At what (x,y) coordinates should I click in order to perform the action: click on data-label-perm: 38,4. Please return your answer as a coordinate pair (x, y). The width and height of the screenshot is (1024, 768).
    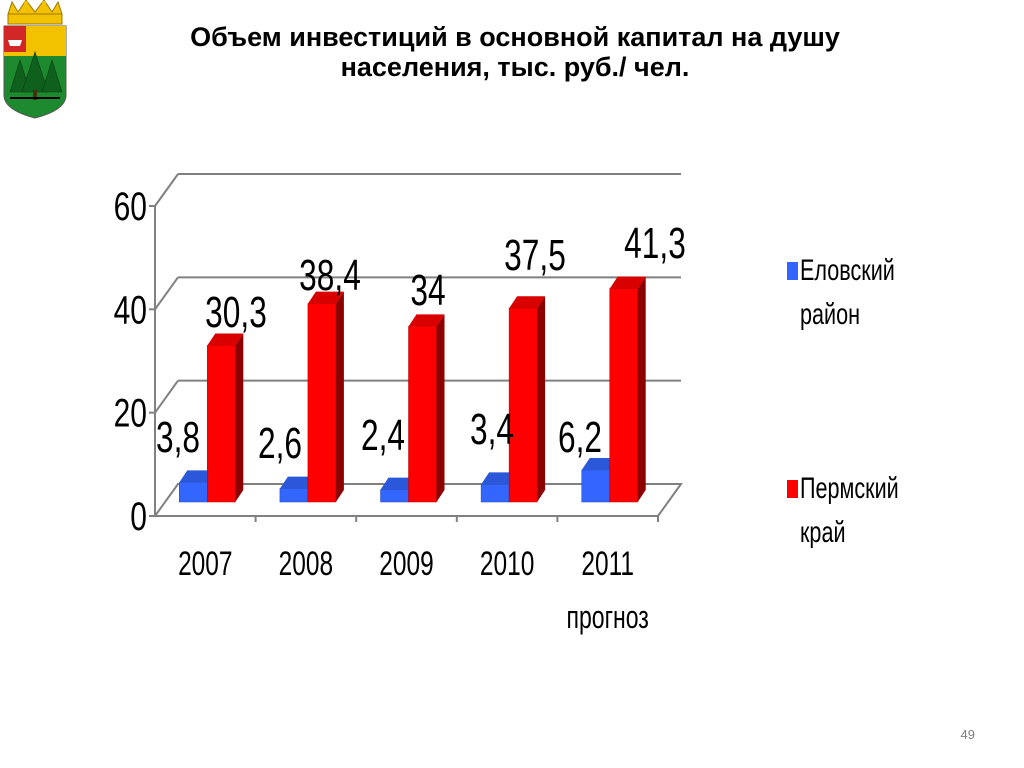
    Looking at the image, I should click on (330, 275).